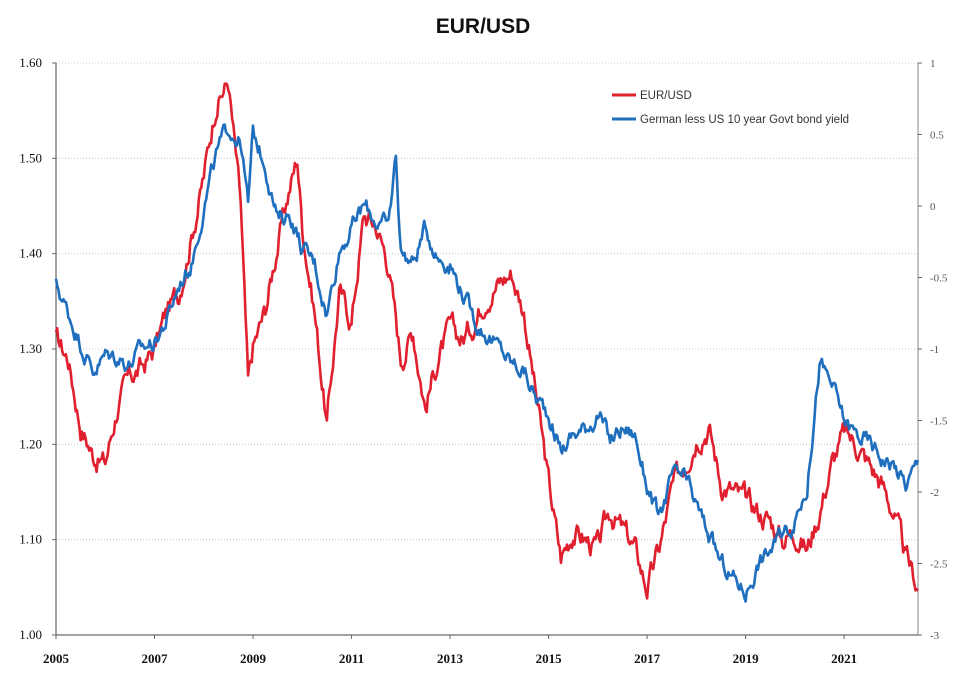  Describe the element at coordinates (746, 658) in the screenshot. I see `x-tick-label: 2019` at that location.